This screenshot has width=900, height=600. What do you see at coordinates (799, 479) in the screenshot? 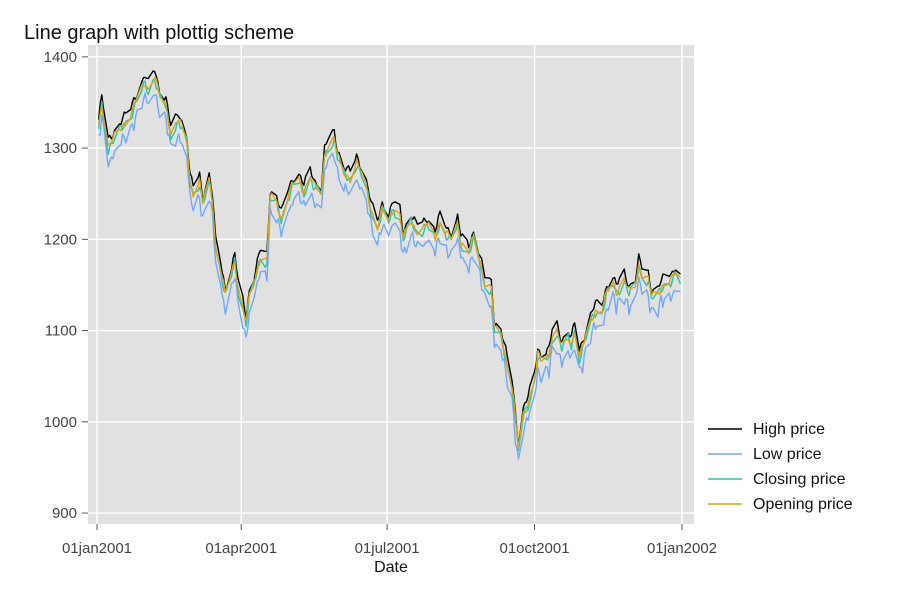
I see `legend-label: Closing price` at bounding box center [799, 479].